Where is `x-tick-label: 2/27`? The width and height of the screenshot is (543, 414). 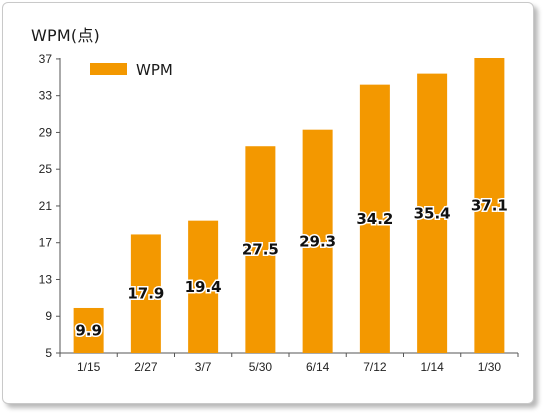 x-tick-label: 2/27 is located at coordinates (146, 367).